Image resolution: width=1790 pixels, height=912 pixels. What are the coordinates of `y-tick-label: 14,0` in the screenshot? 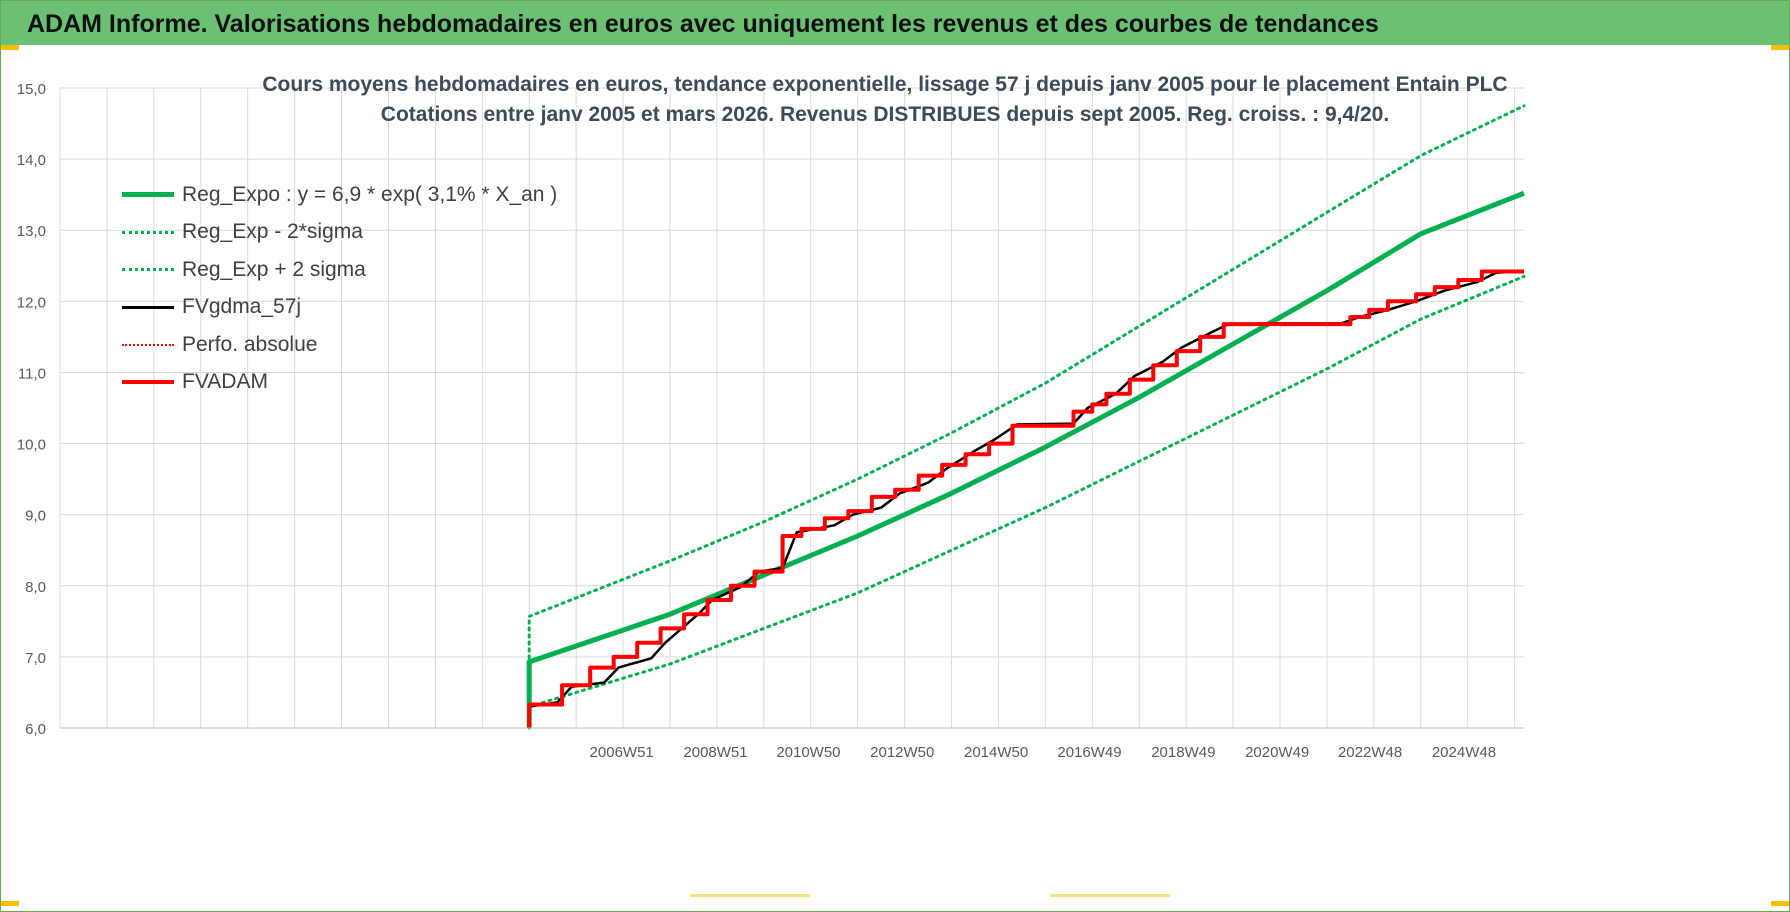 It's located at (31, 160).